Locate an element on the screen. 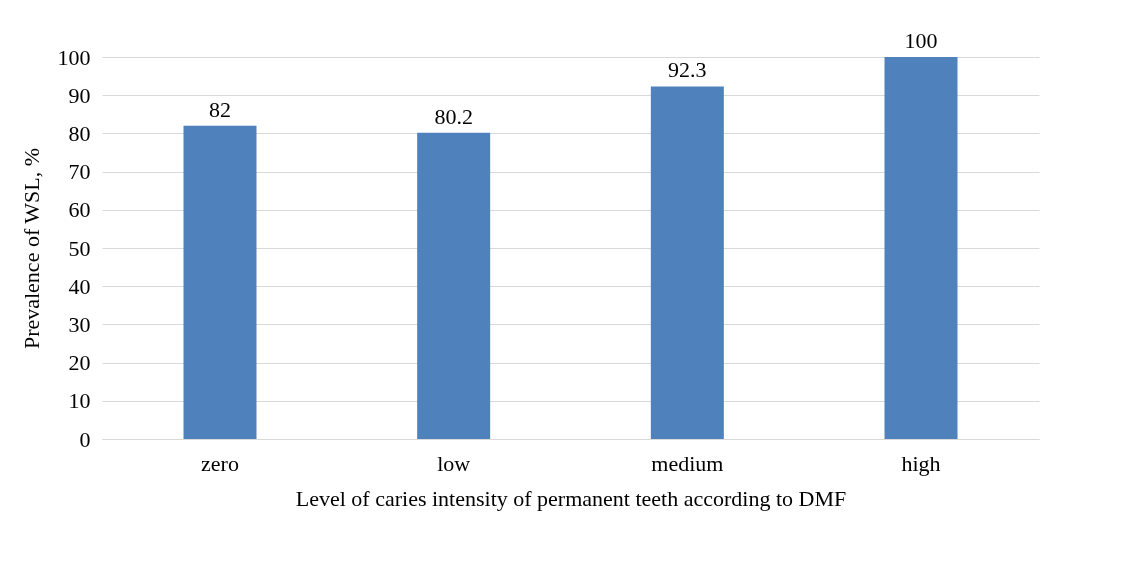 This screenshot has width=1123, height=566. y-tick-label: 40 is located at coordinates (79, 286).